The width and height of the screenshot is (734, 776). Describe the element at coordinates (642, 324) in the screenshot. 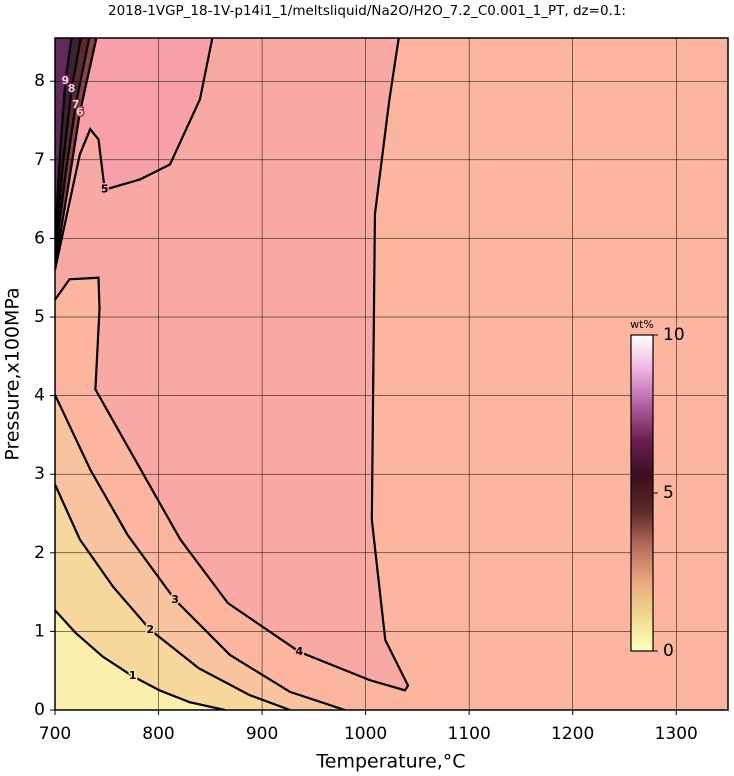

I see `colorbar-label: wt%` at that location.